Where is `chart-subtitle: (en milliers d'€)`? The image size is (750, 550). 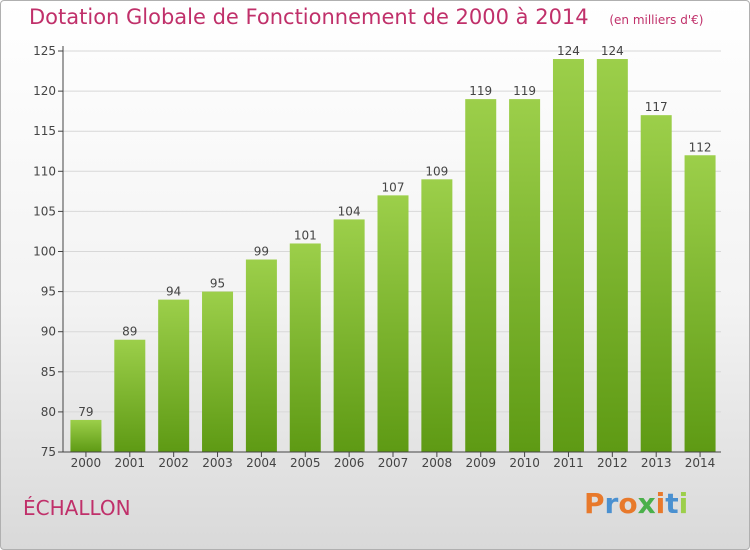 chart-subtitle: (en milliers d'€) is located at coordinates (656, 20).